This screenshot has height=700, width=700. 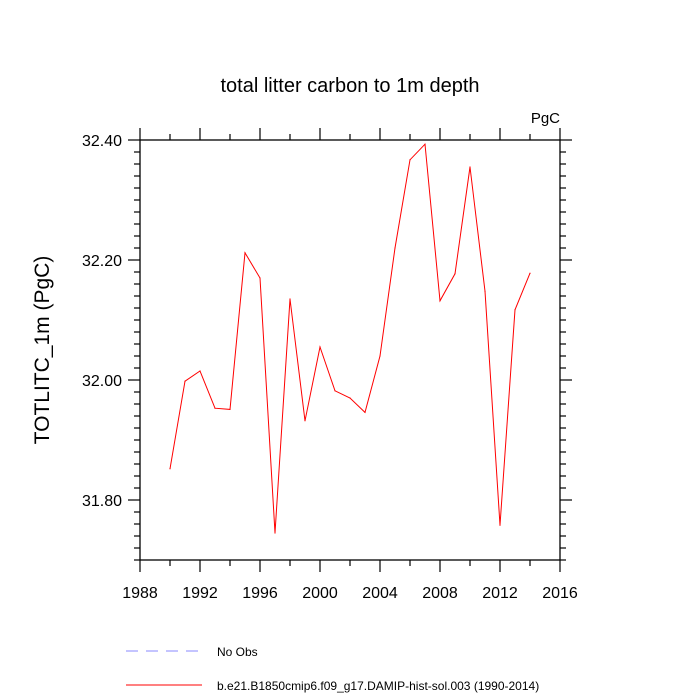 I want to click on legend-label-no-obs: No Obs, so click(x=237, y=652).